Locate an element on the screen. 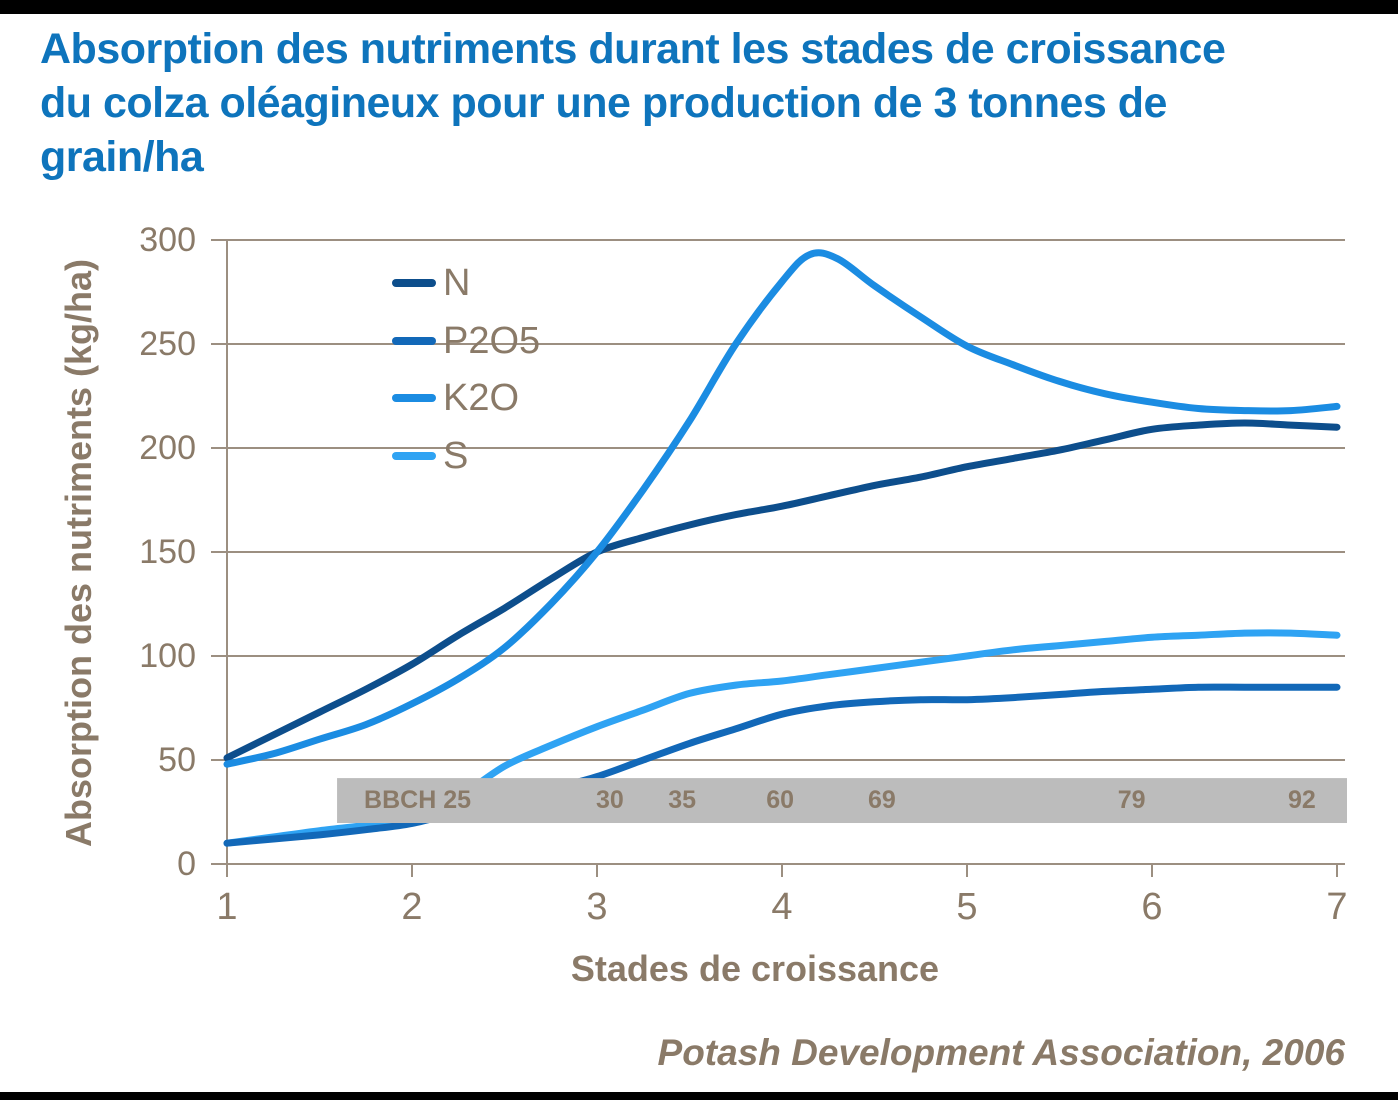  bbch-label-69: 69 is located at coordinates (881, 800).